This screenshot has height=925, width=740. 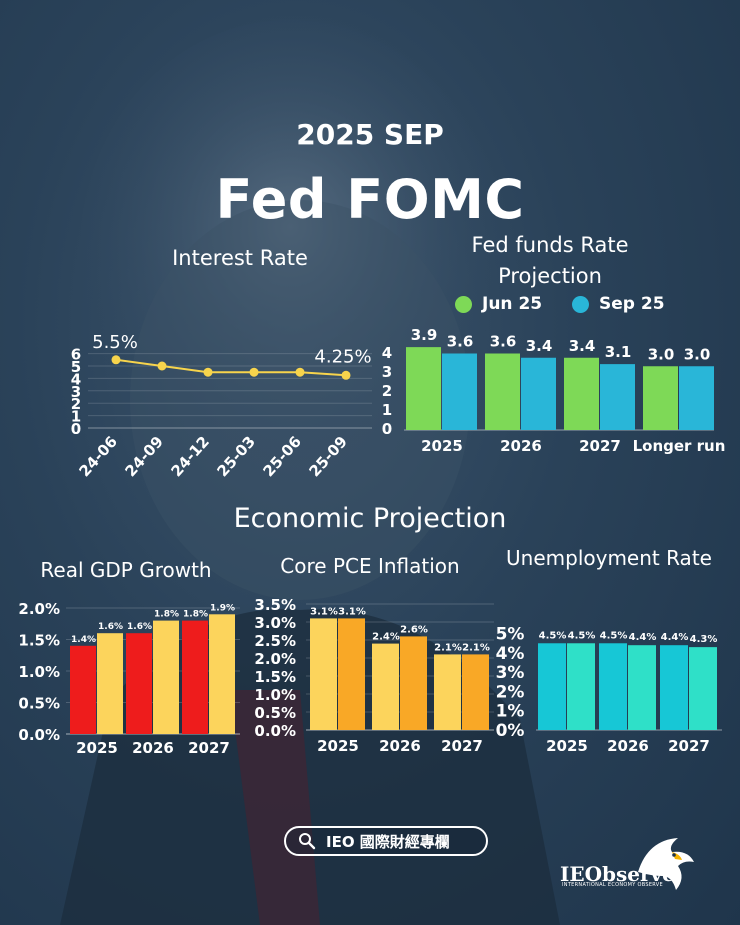 What do you see at coordinates (512, 304) in the screenshot?
I see `legend-jun-label: Jun 25` at bounding box center [512, 304].